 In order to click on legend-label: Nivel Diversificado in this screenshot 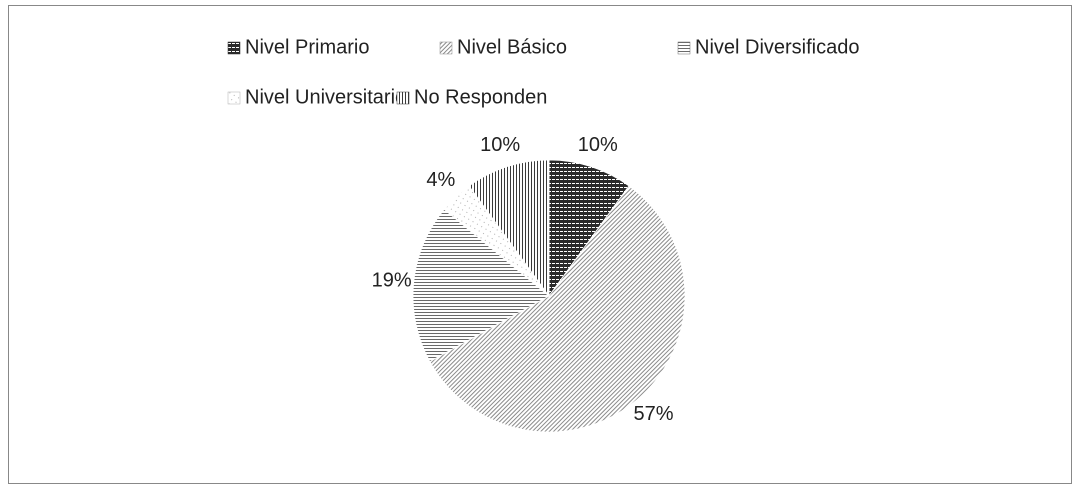, I will do `click(777, 47)`.